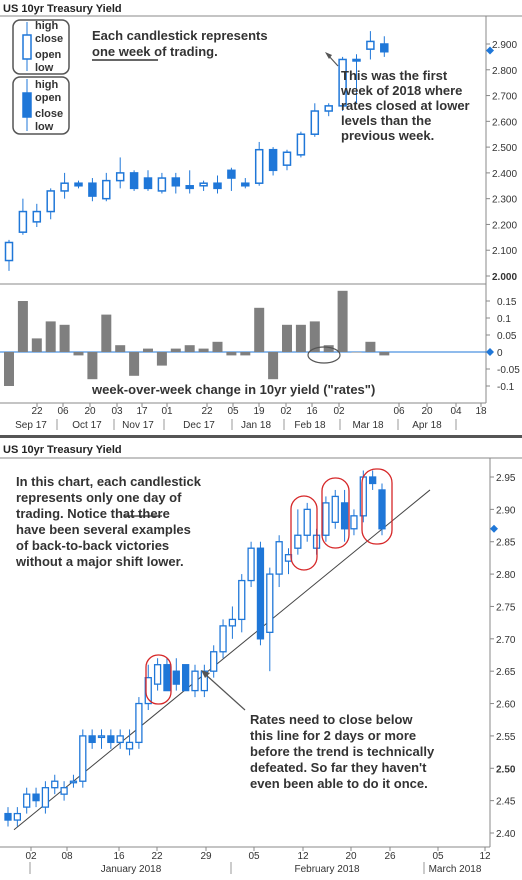  What do you see at coordinates (87, 425) in the screenshot?
I see `weekly-x-month-label: Oct 17` at bounding box center [87, 425].